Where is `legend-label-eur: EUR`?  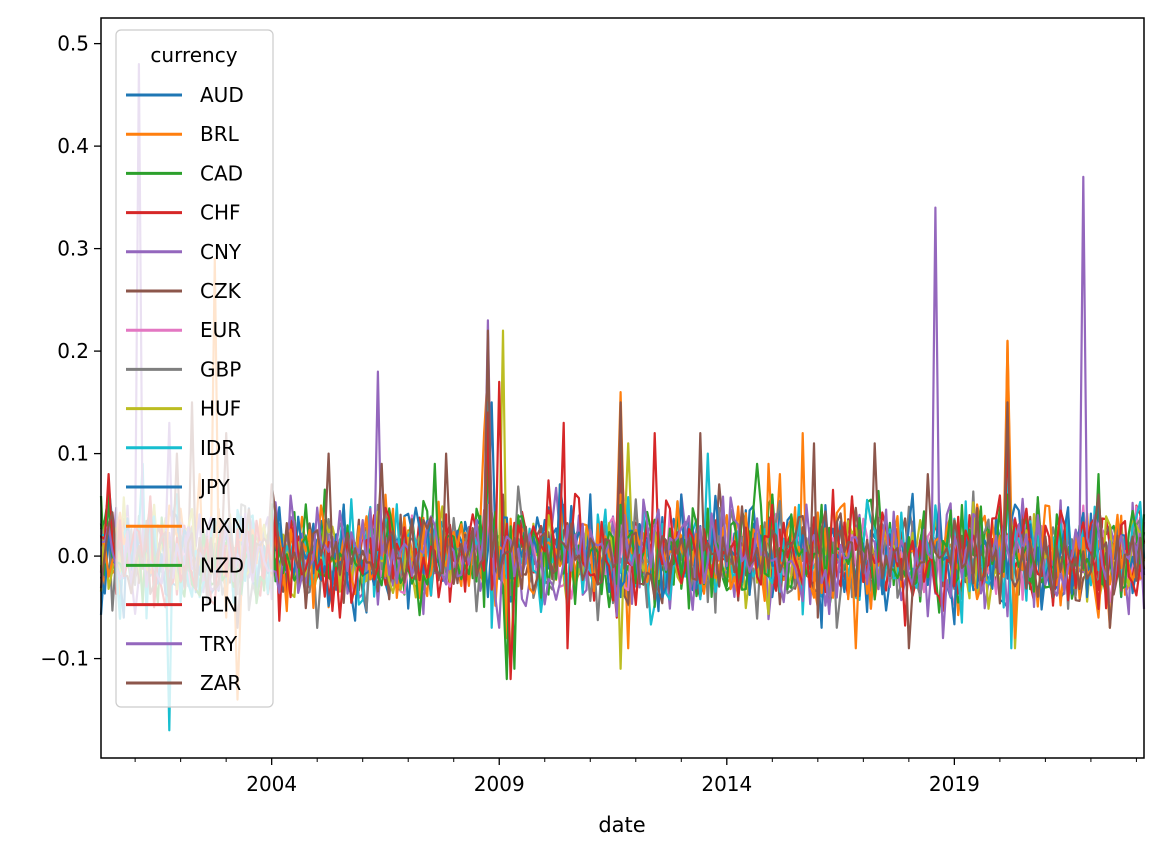
legend-label-eur: EUR is located at coordinates (220, 330).